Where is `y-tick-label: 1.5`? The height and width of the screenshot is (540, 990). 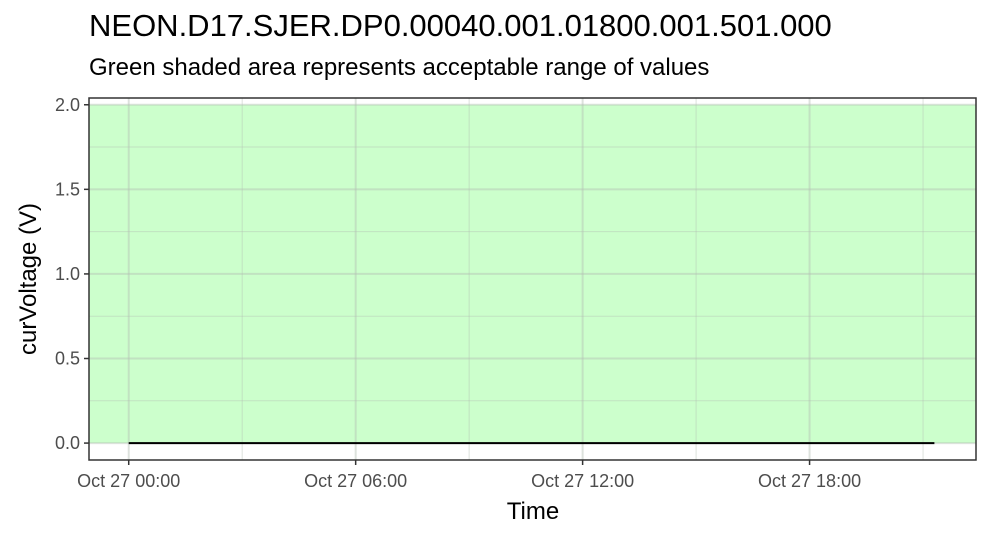 y-tick-label: 1.5 is located at coordinates (67, 189).